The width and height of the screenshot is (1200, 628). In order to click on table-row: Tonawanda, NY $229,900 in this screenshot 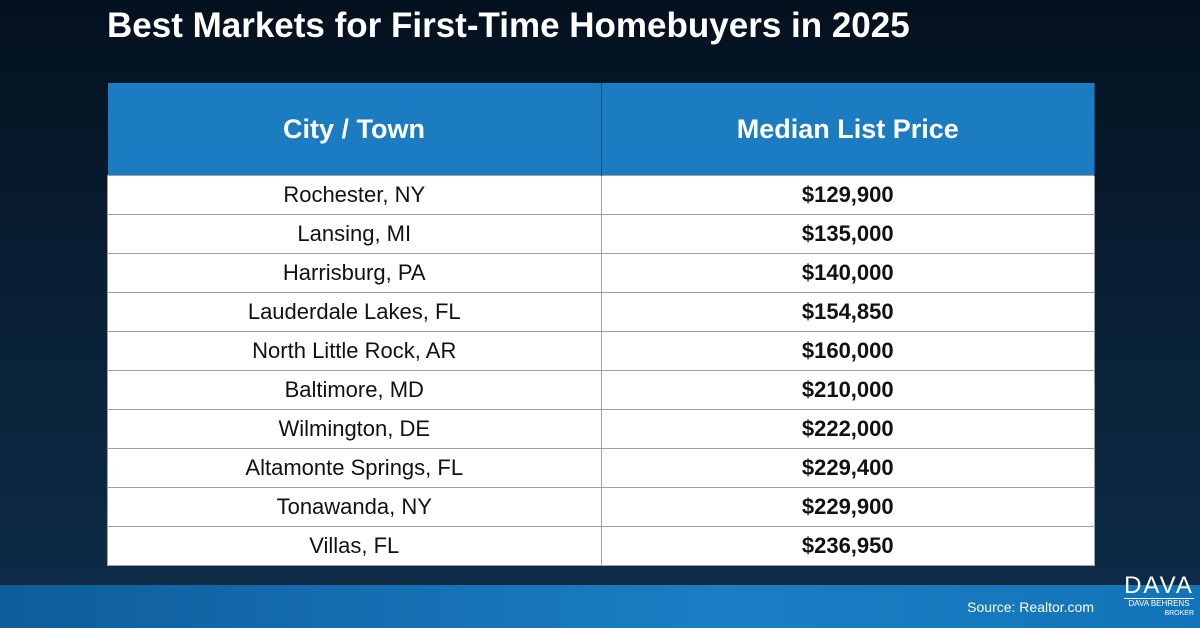, I will do `click(601, 507)`.